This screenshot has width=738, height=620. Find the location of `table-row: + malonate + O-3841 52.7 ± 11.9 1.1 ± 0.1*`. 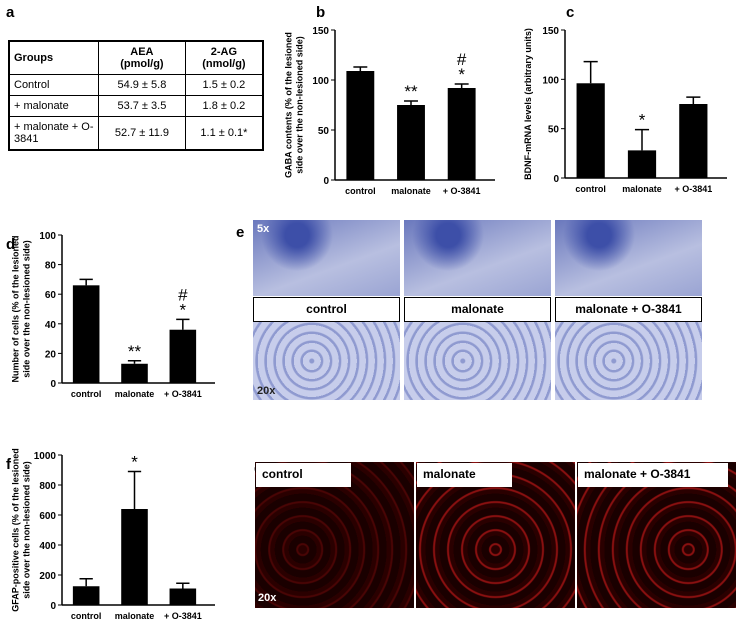

table-row: + malonate + O-3841 52.7 ± 11.9 1.1 ± 0.1* is located at coordinates (136, 133).